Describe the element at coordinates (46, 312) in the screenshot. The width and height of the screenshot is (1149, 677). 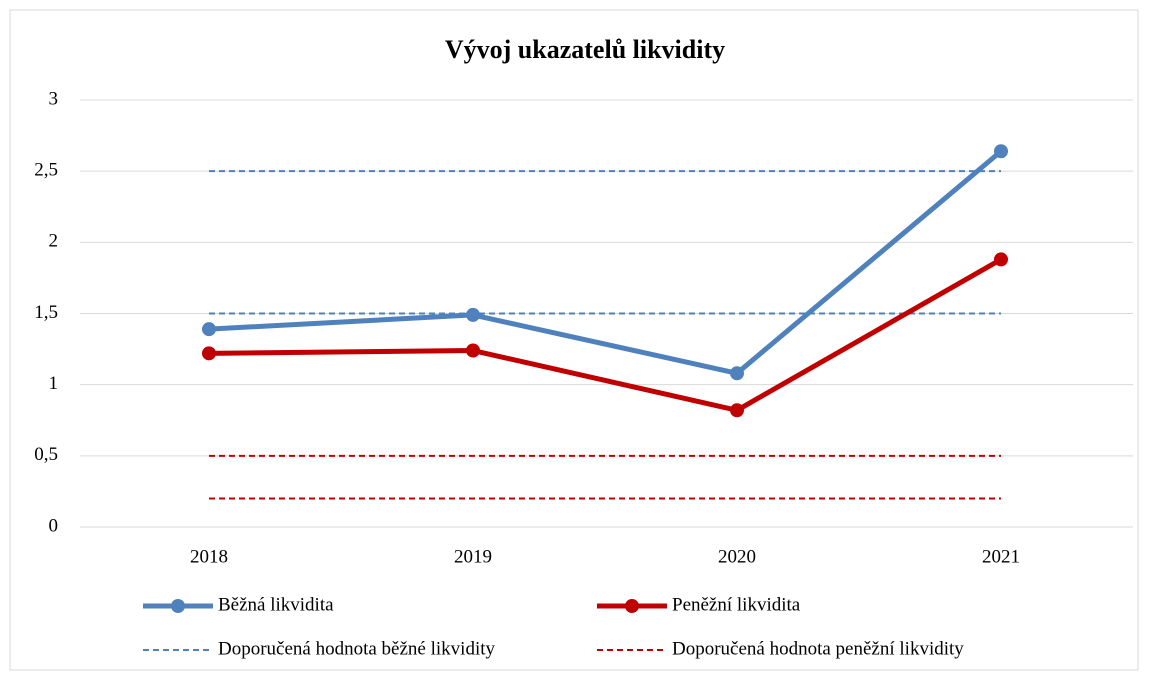
I see `y-tick-label: 1,5` at that location.